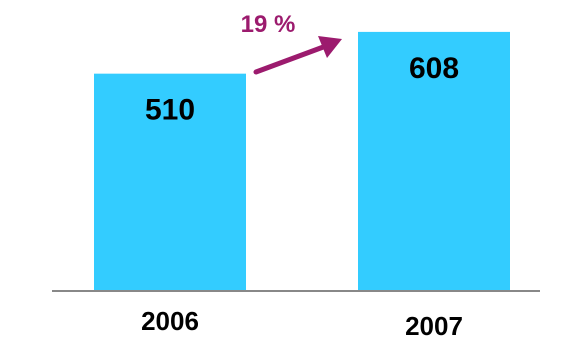 This screenshot has height=344, width=568. I want to click on value-label-2007: 608, so click(434, 68).